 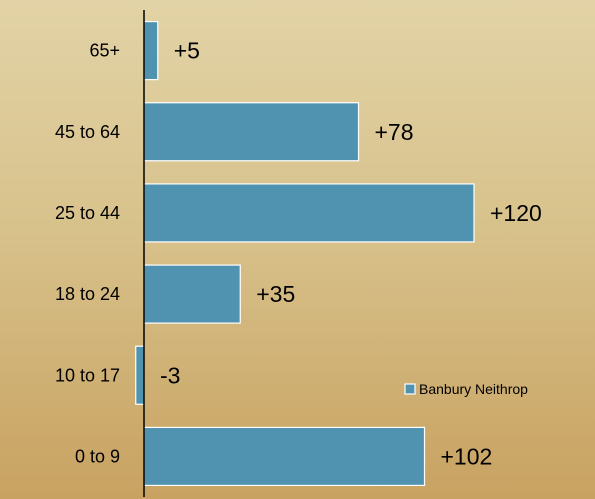 What do you see at coordinates (473, 389) in the screenshot?
I see `legend-label: Banbury Neithrop` at bounding box center [473, 389].